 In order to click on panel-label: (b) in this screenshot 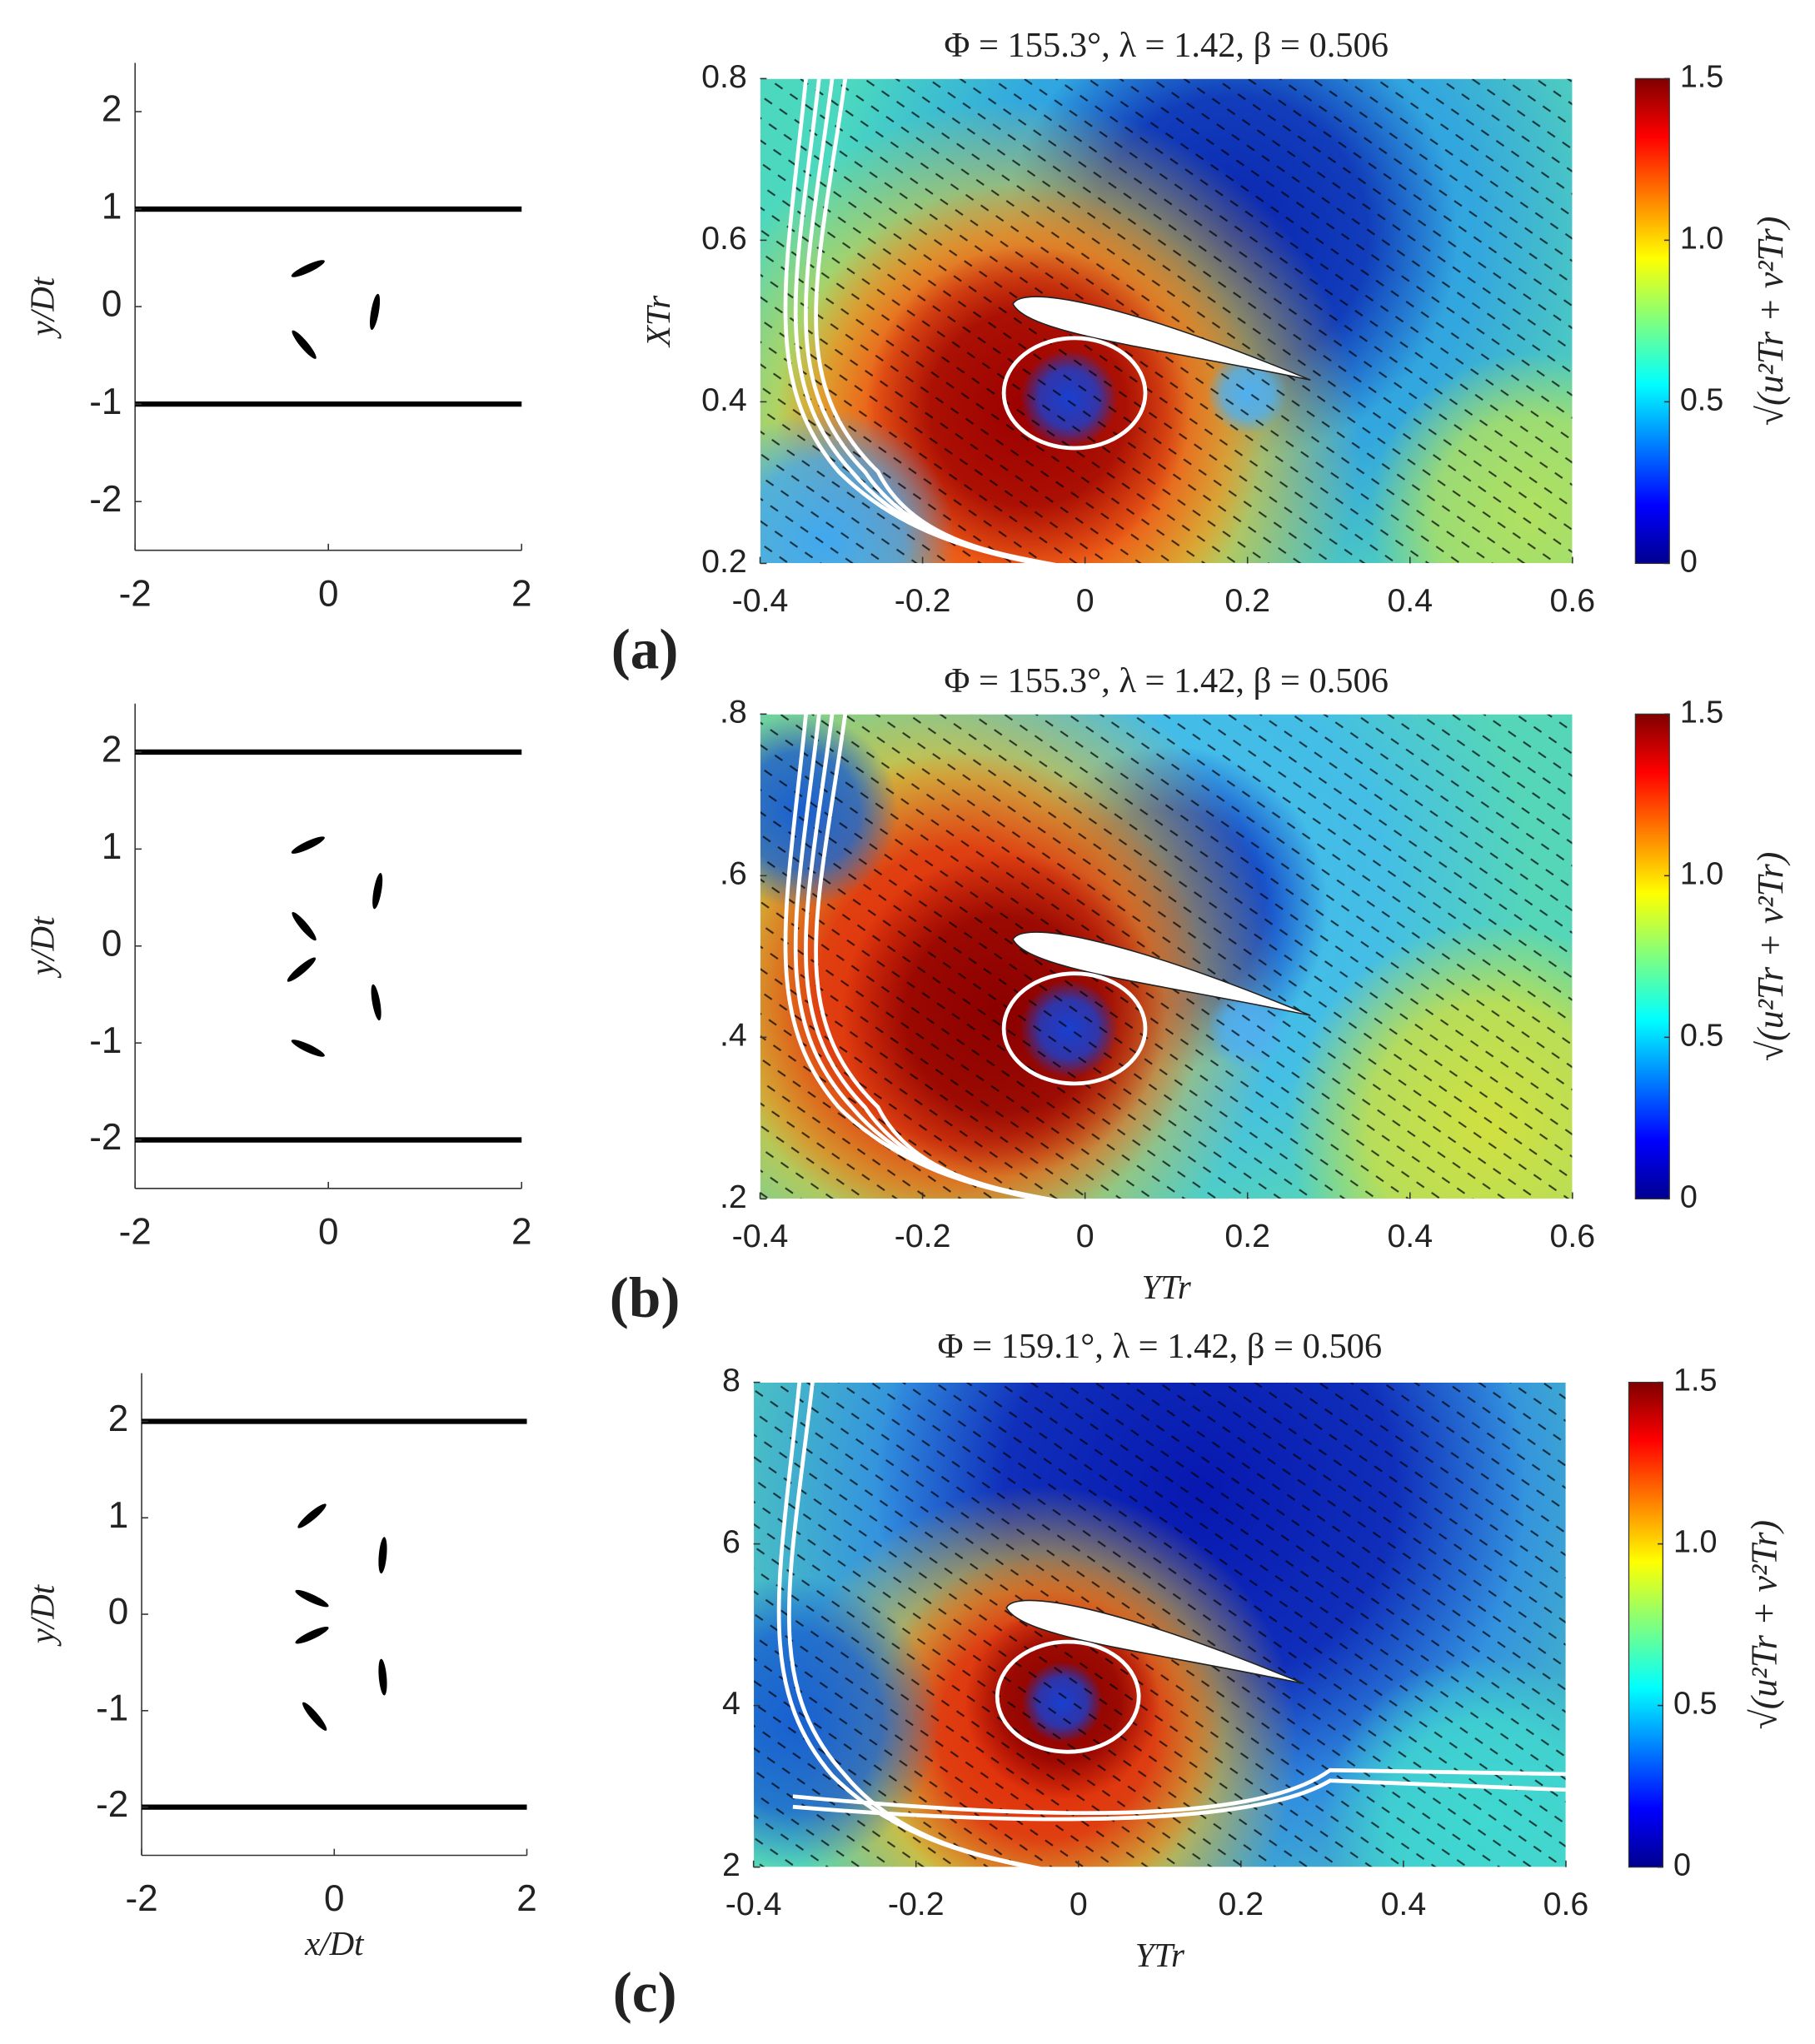, I will do `click(645, 1297)`.